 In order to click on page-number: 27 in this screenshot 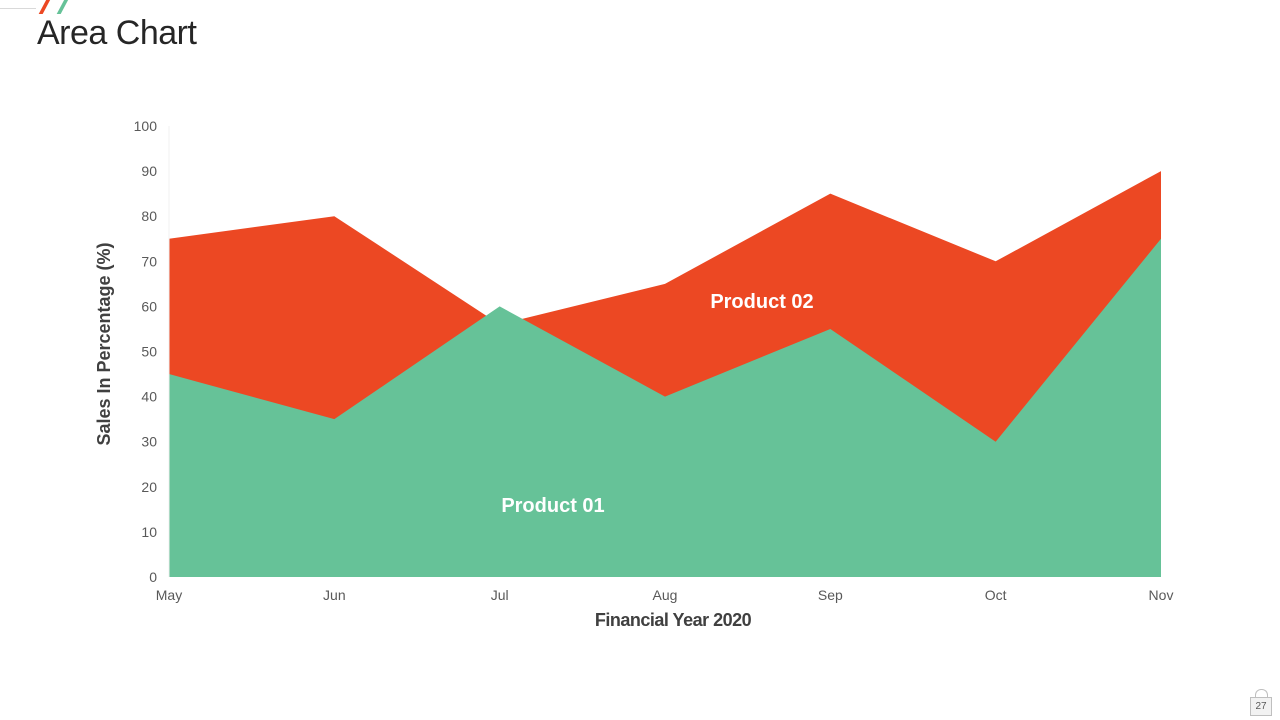, I will do `click(1261, 706)`.